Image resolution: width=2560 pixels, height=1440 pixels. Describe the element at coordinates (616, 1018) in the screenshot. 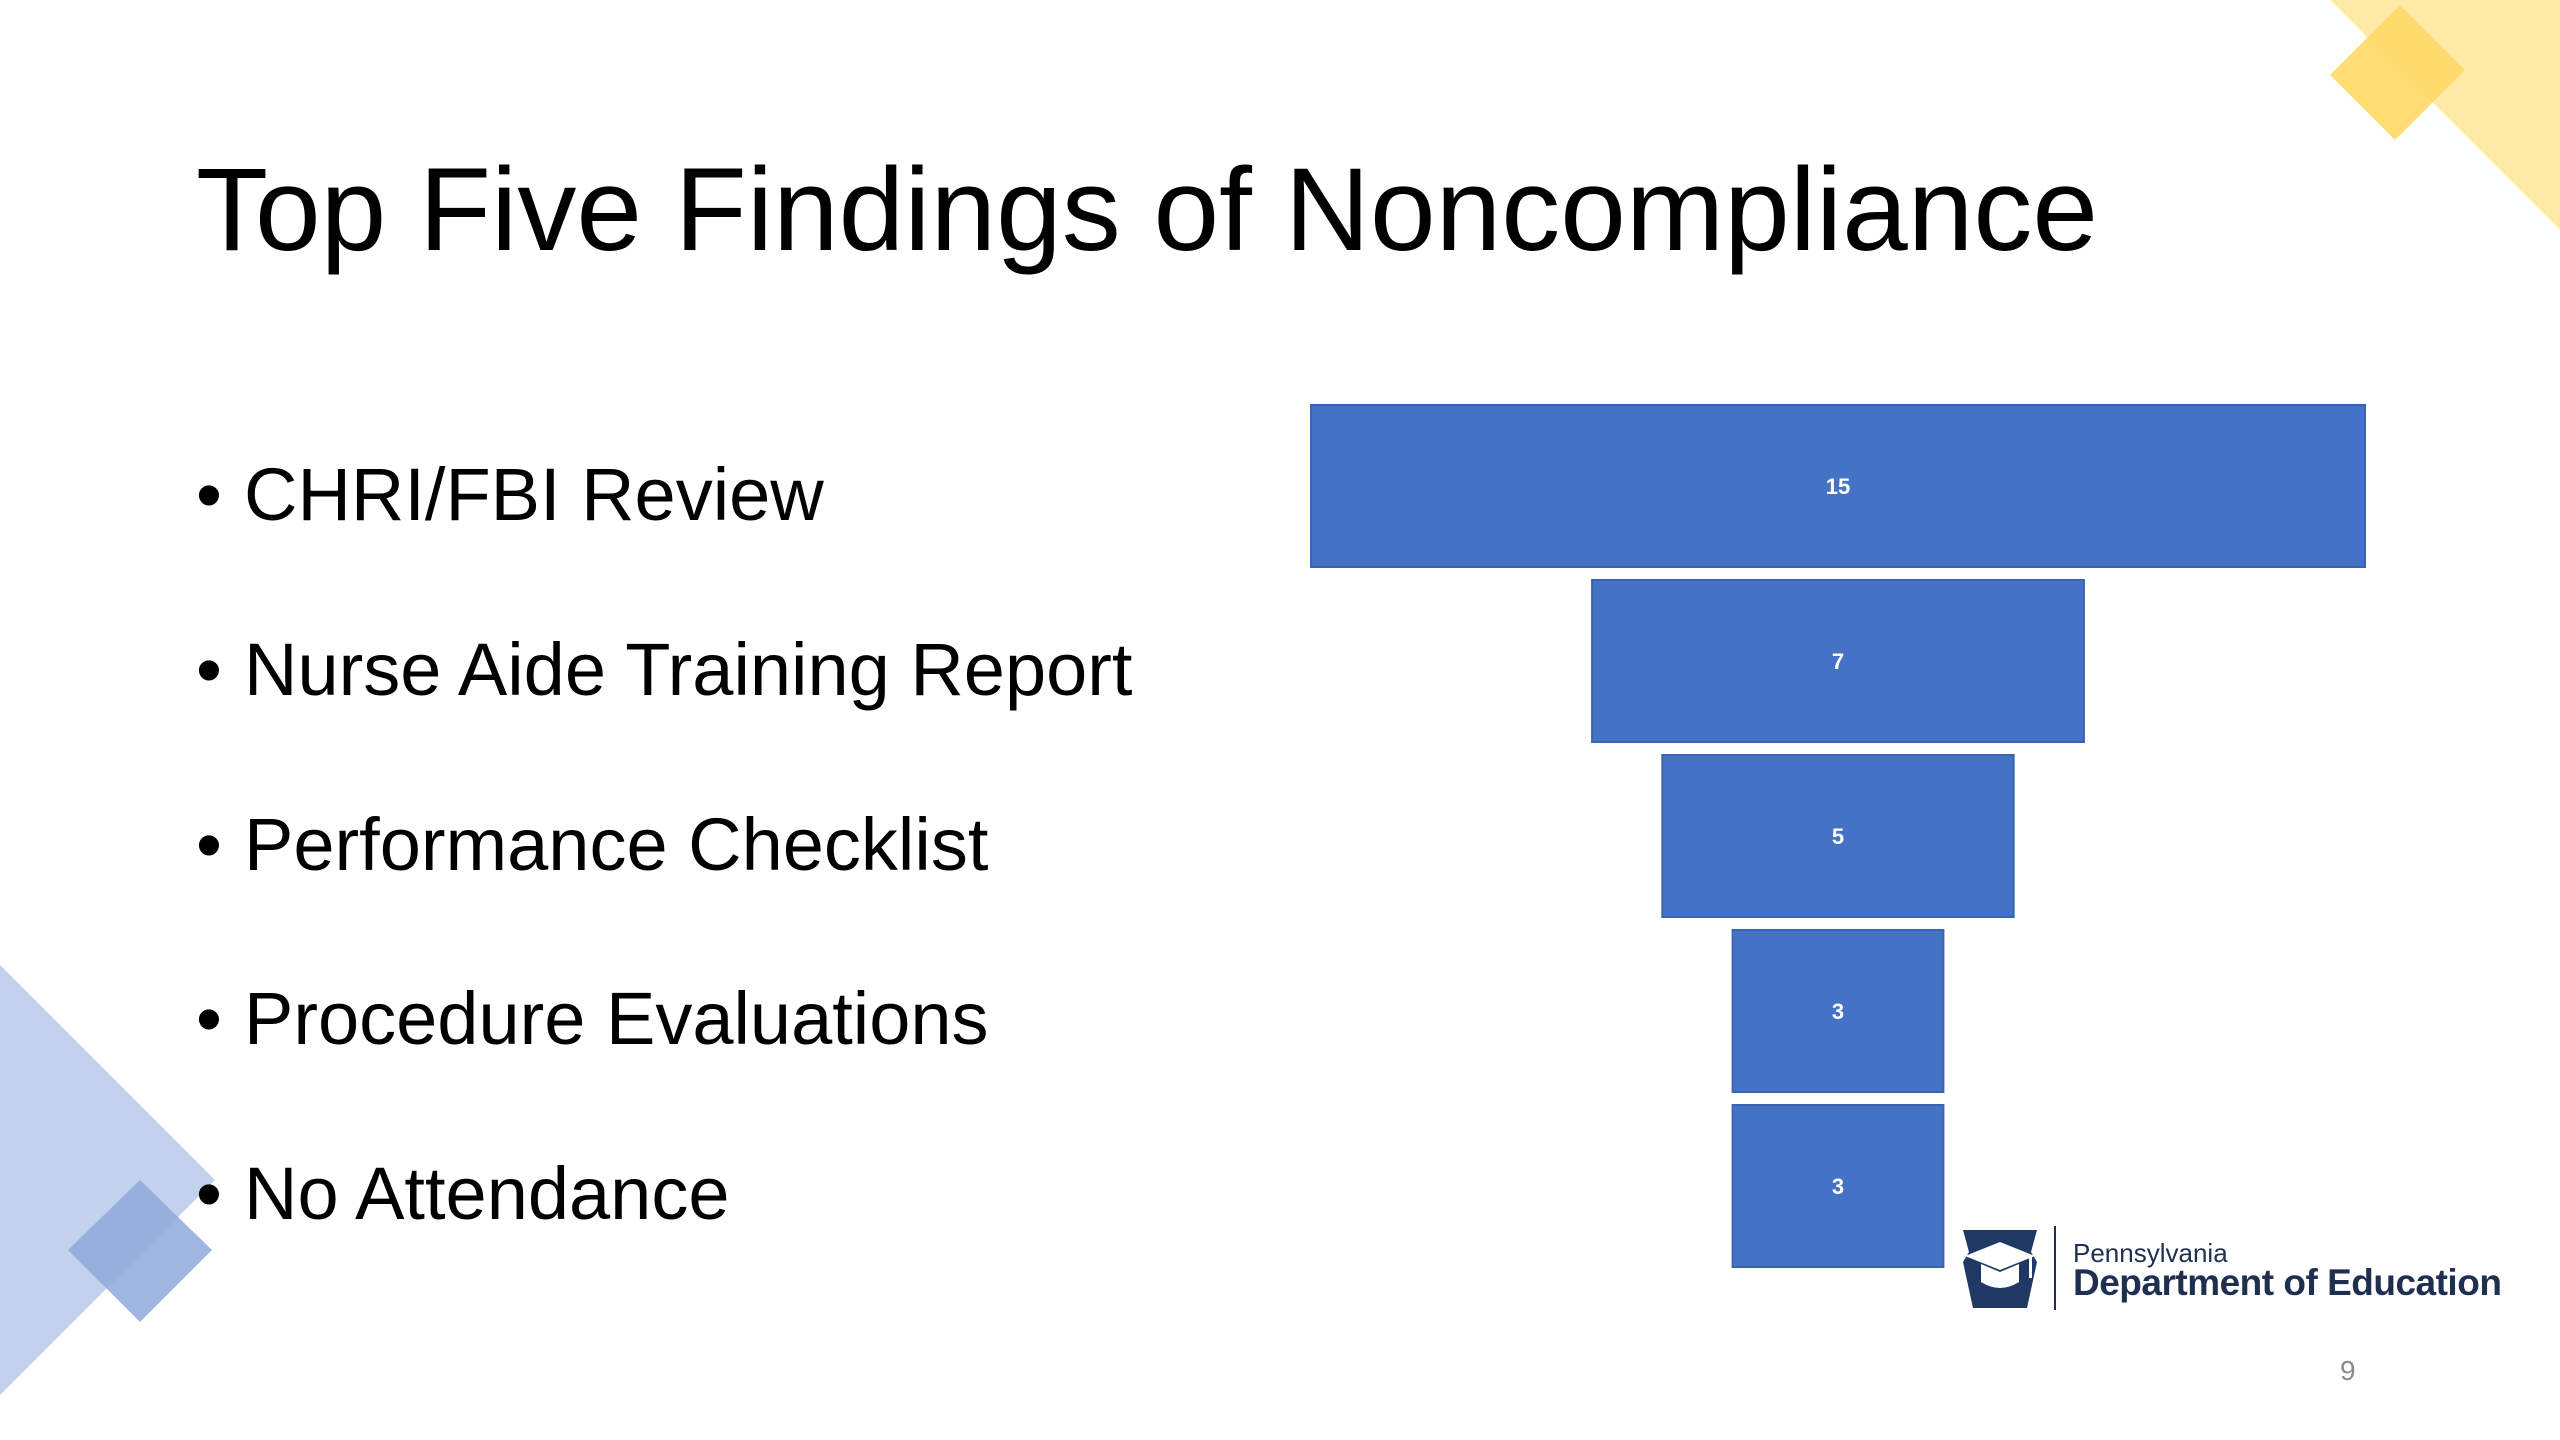

I see `finding-label: Procedure Evaluations` at that location.